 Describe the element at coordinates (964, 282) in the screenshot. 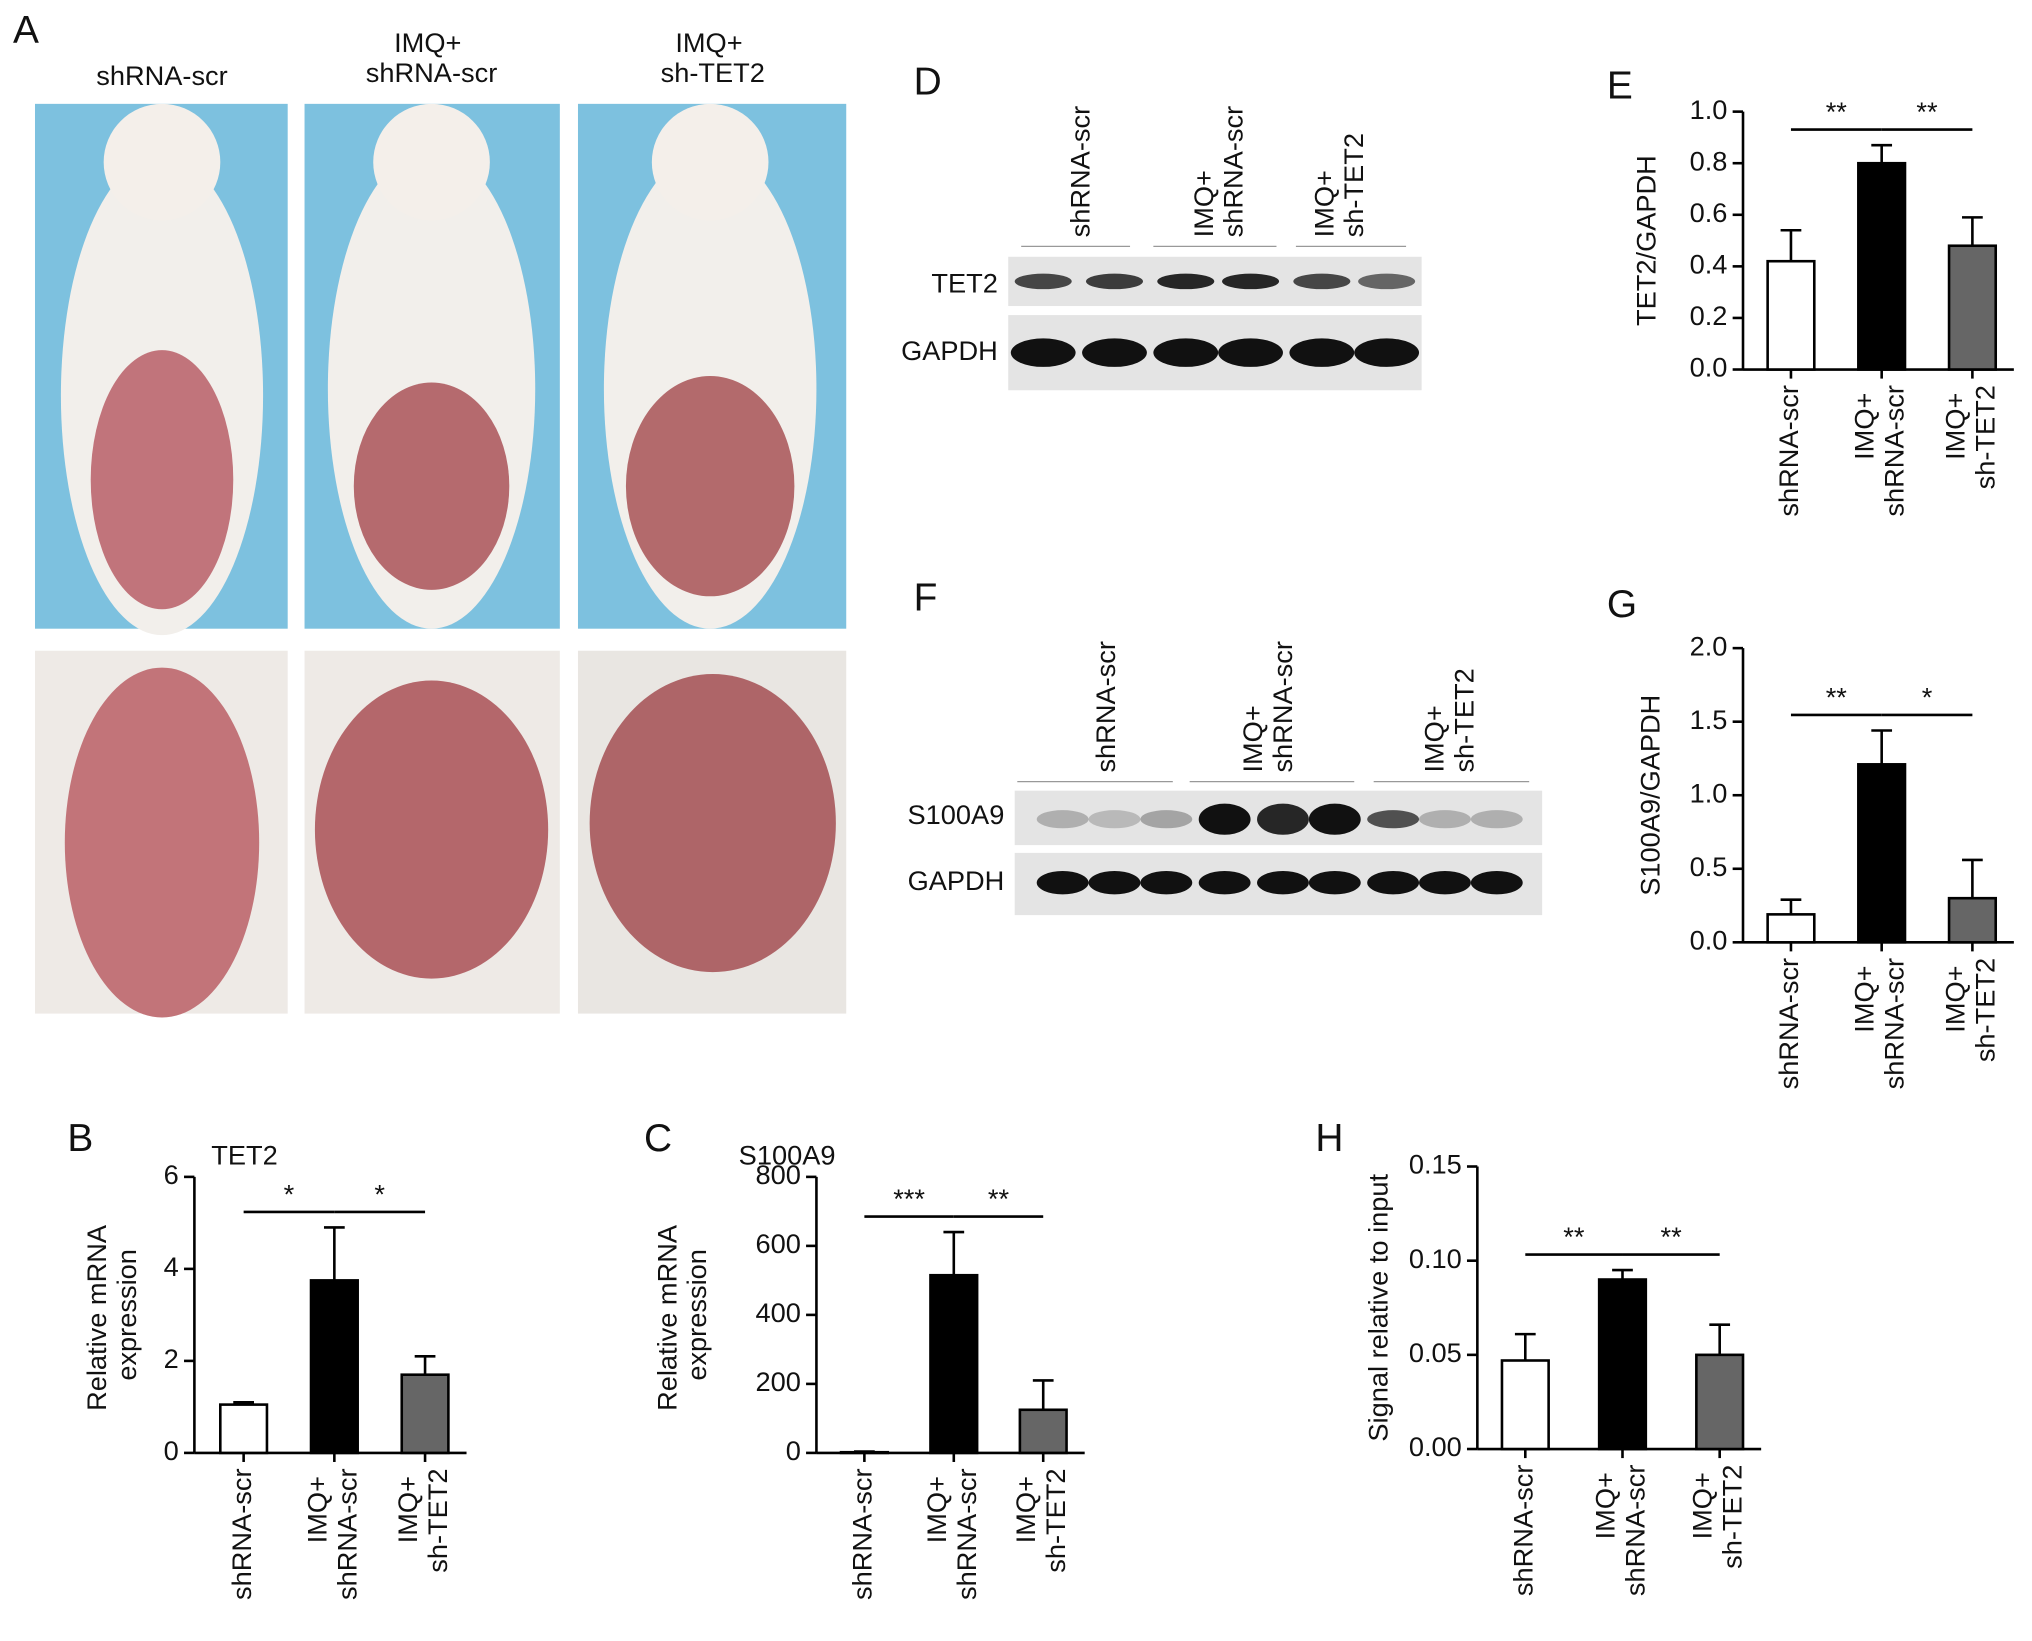

I see `row-label: TET2` at that location.